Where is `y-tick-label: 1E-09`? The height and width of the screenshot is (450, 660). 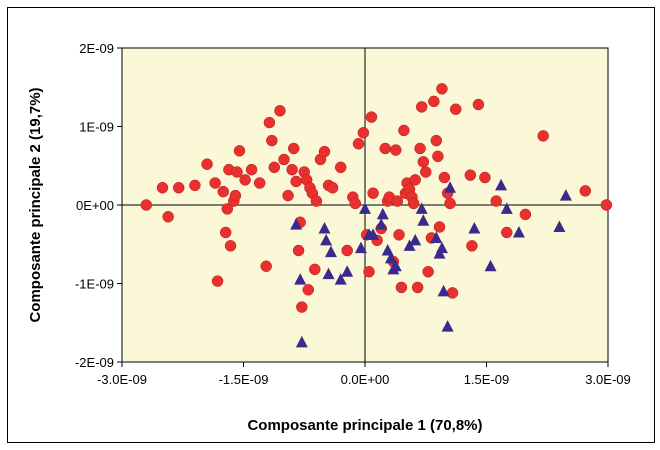 y-tick-label: 1E-09 is located at coordinates (96, 127).